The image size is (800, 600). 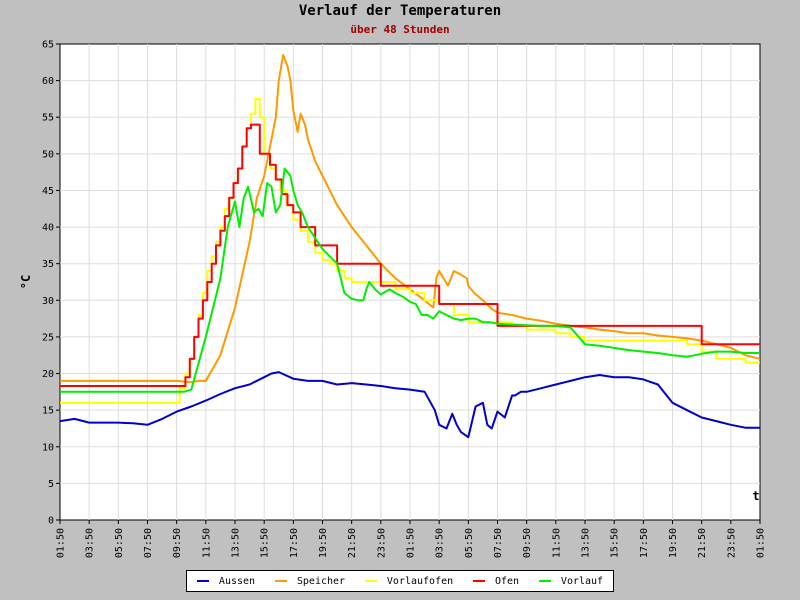 I want to click on chart-subtitle: über 48 Stunden, so click(x=400, y=29).